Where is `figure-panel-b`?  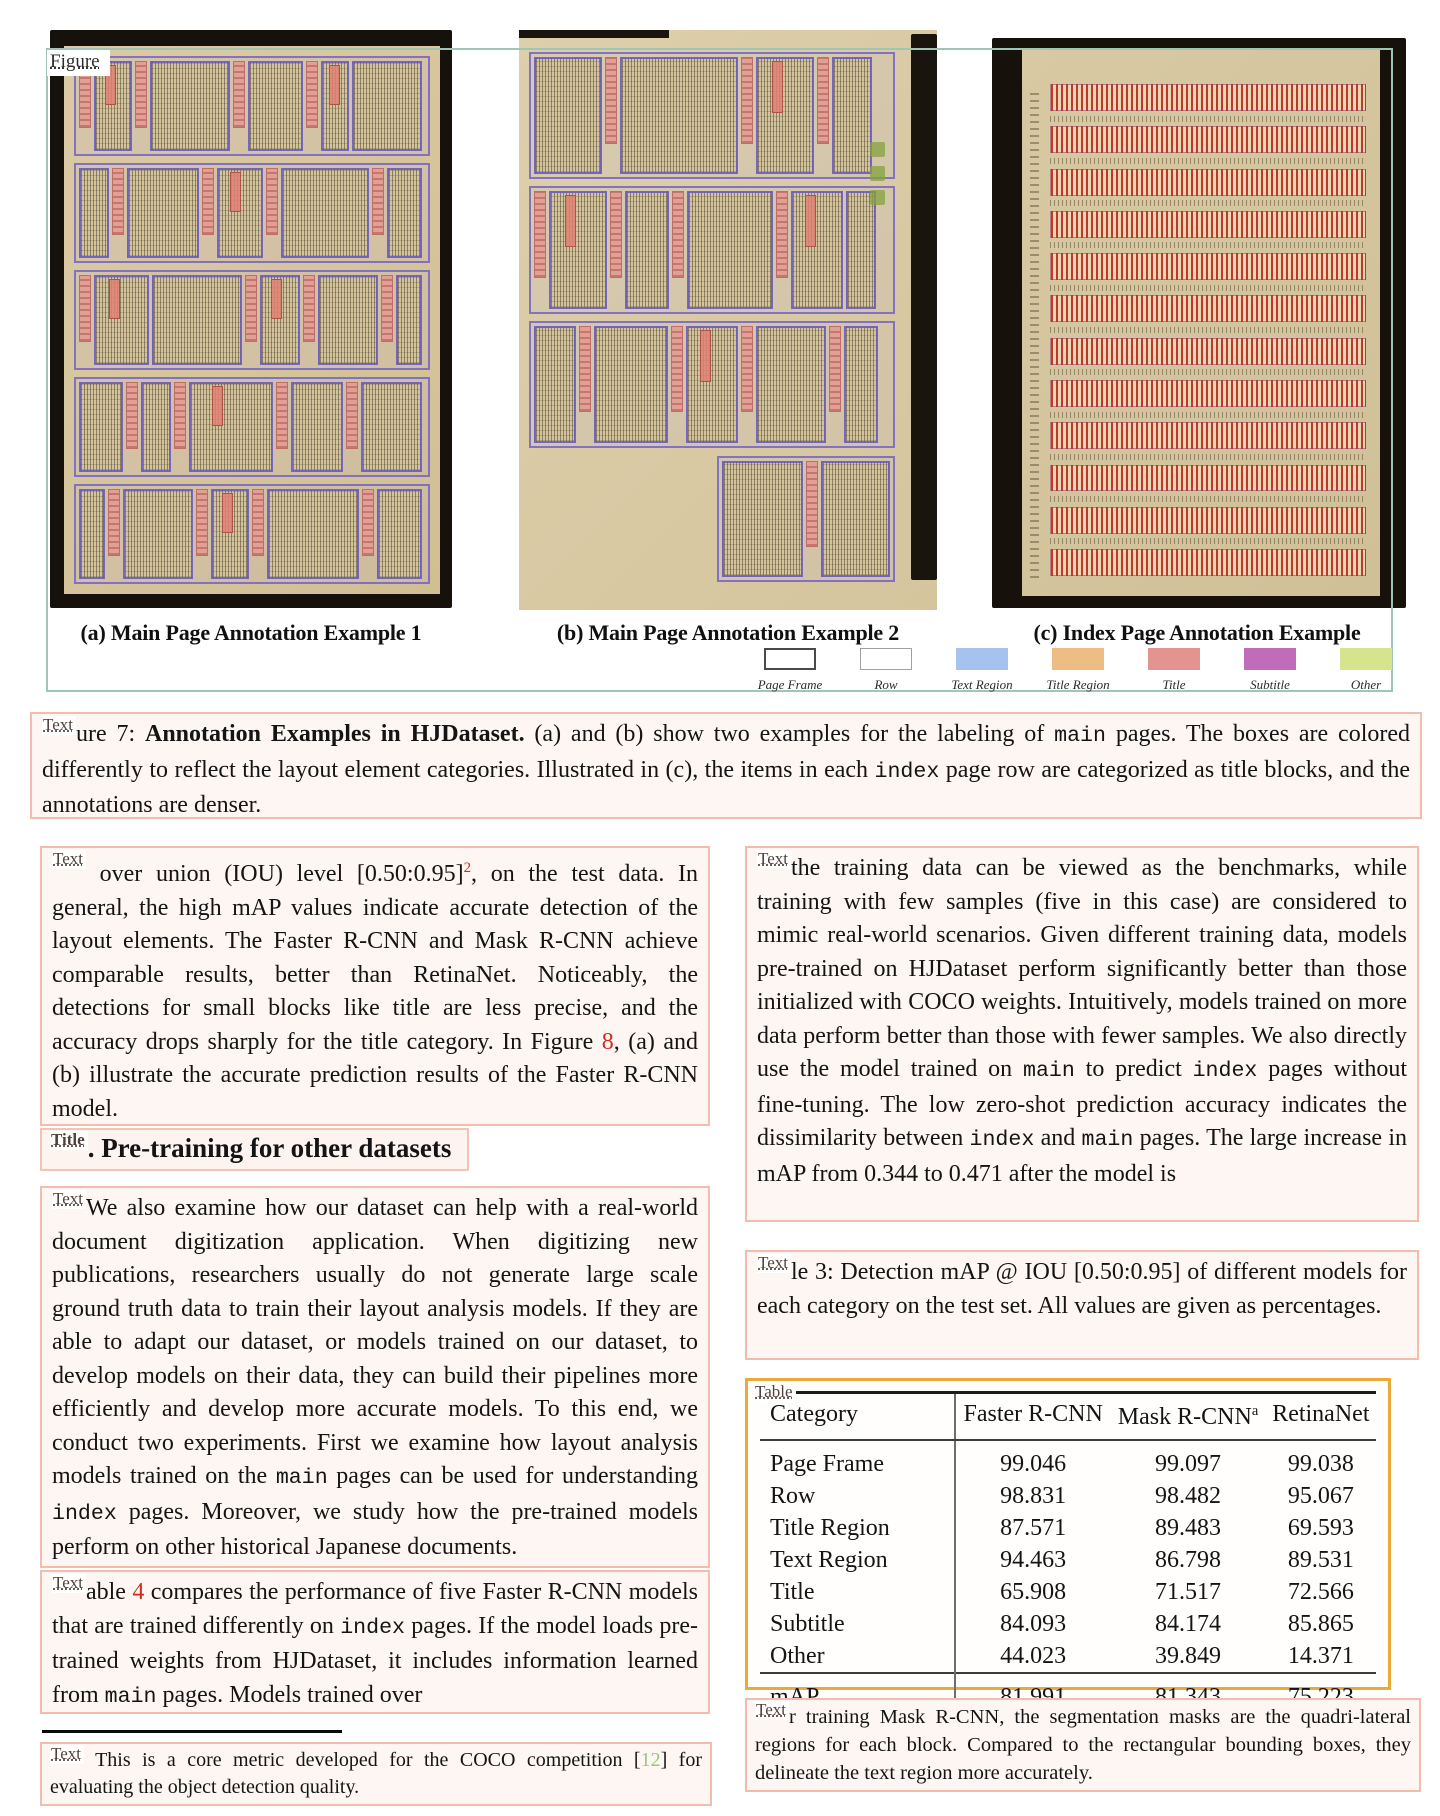 figure-panel-b is located at coordinates (728, 320).